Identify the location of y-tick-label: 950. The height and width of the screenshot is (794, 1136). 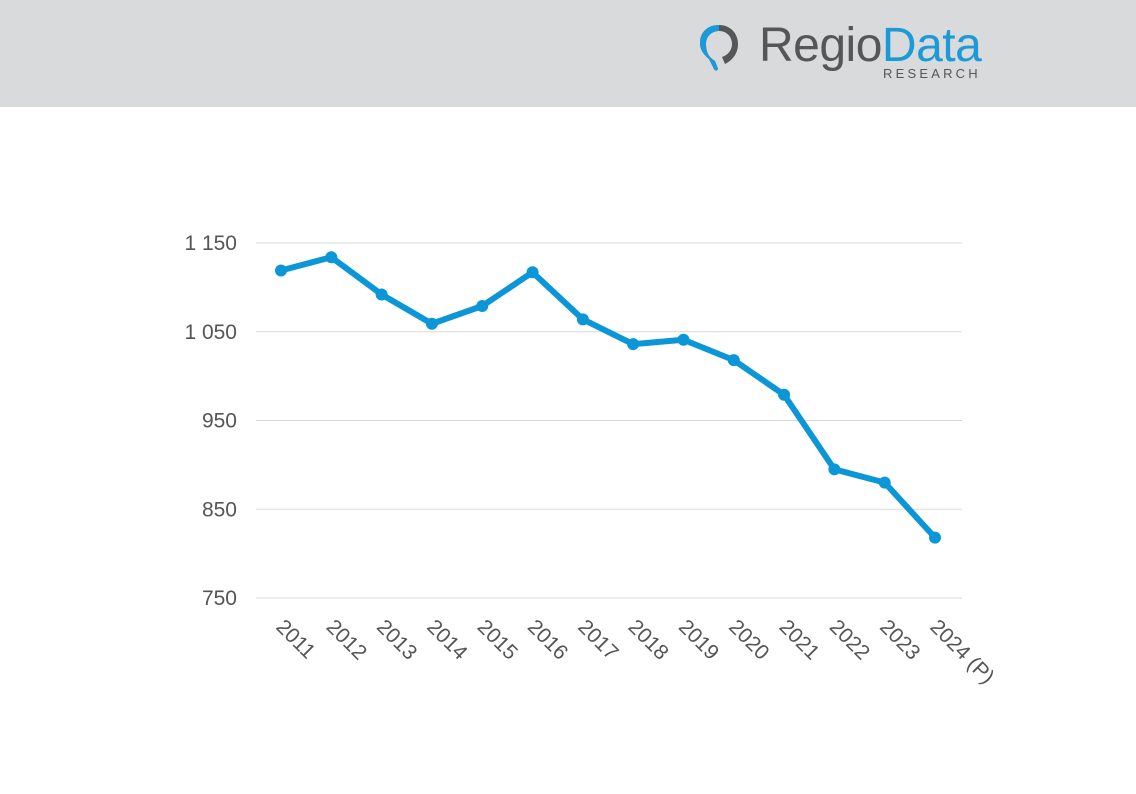
(219, 421).